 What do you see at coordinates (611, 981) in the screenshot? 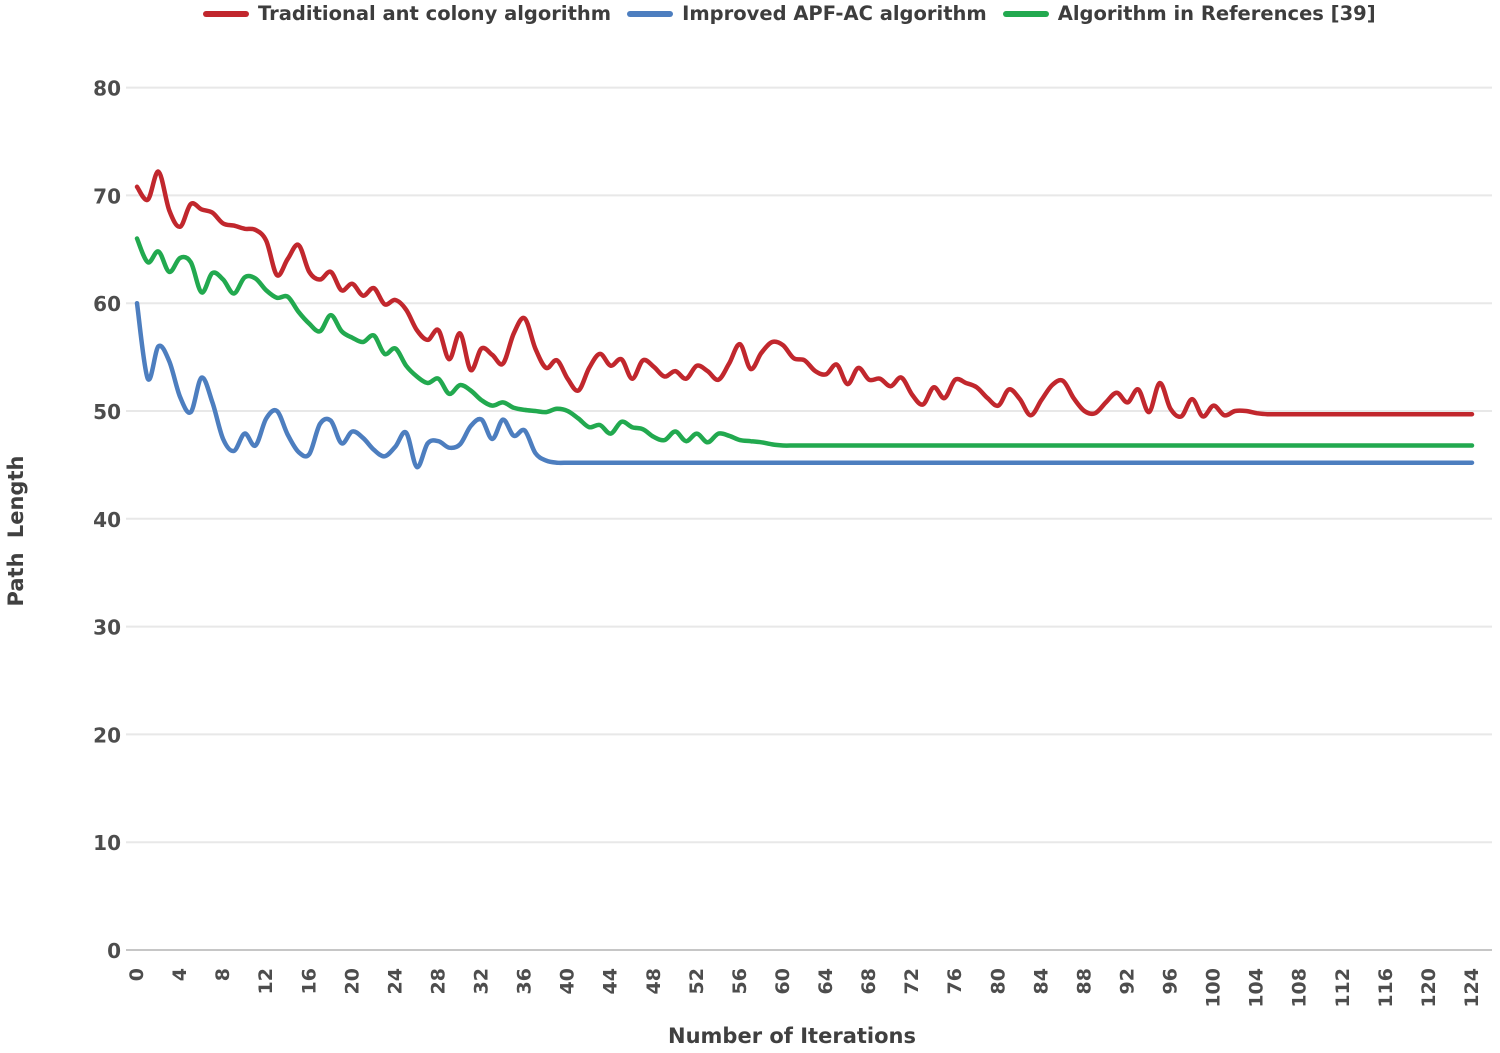
I see `x-tick-label-44: 44` at bounding box center [611, 981].